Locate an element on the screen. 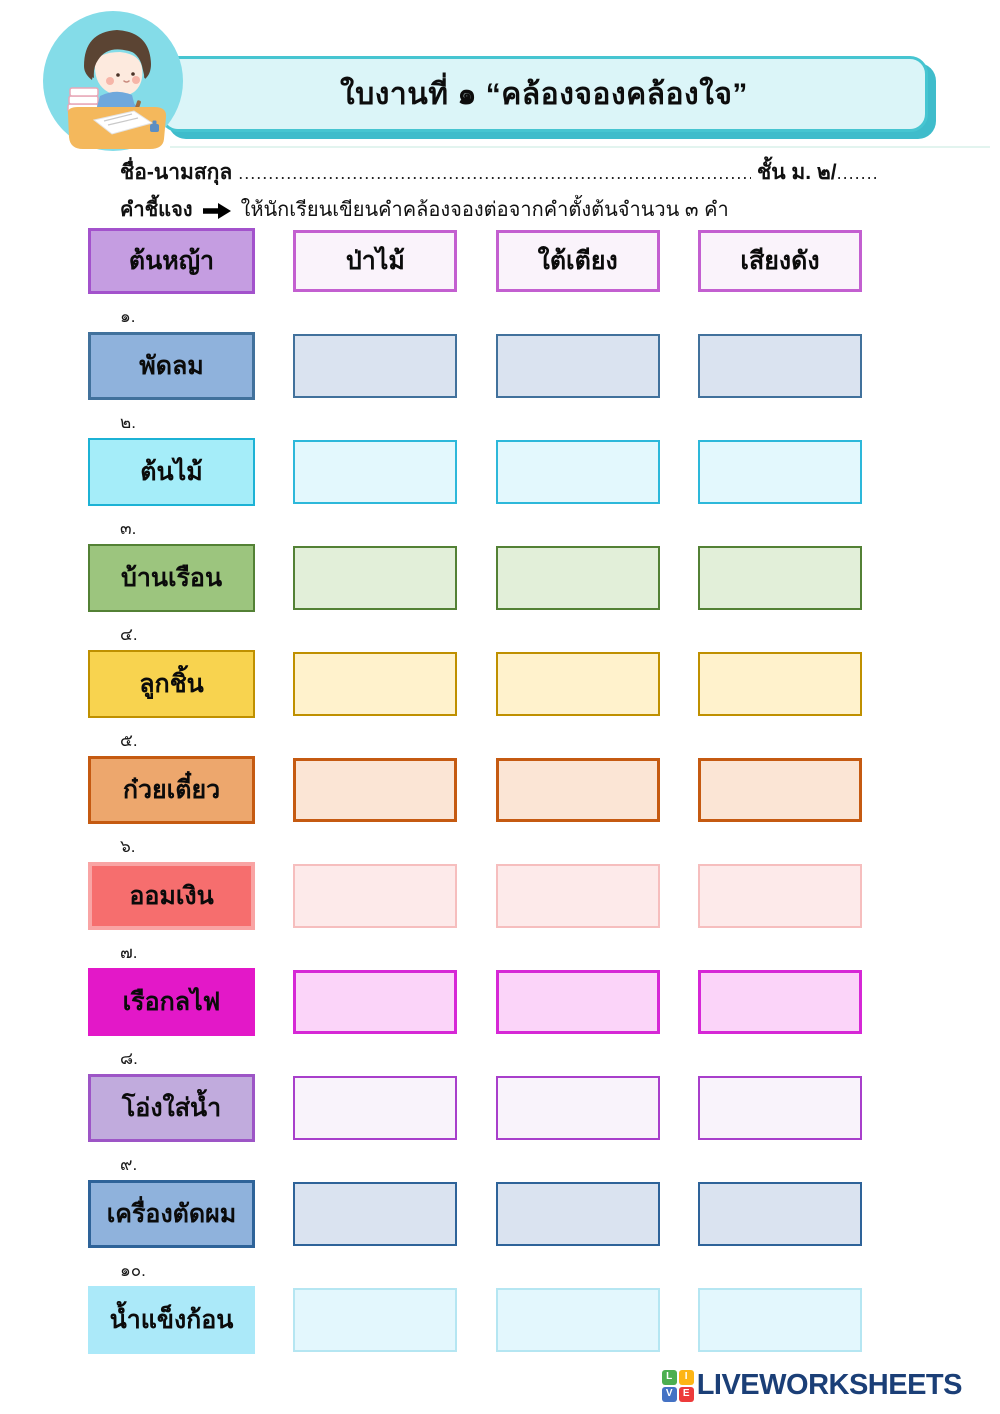 This screenshot has width=1000, height=1414. page-title: ใบงานที่ ๑ “คล้องจองคล้องใจ” is located at coordinates (544, 94).